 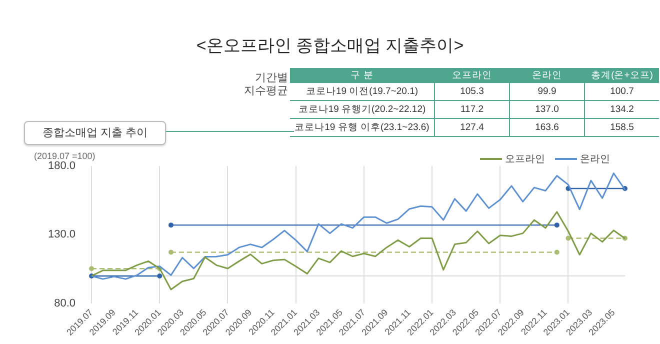 What do you see at coordinates (547, 91) in the screenshot?
I see `data-label: 99.9` at bounding box center [547, 91].